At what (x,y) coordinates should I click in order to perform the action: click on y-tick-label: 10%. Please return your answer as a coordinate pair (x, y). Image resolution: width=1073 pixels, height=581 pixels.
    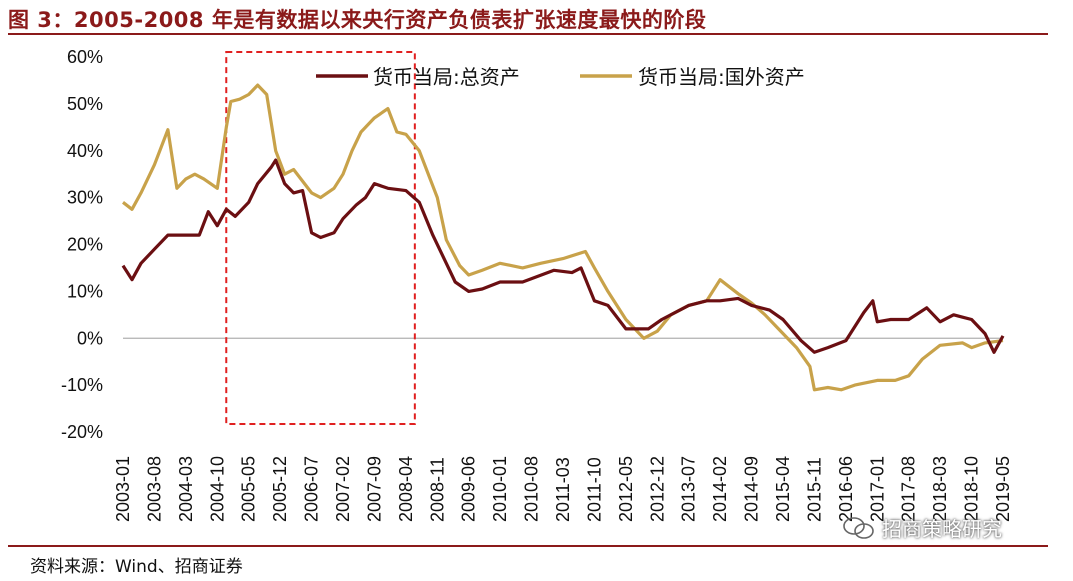
    Looking at the image, I should click on (85, 291).